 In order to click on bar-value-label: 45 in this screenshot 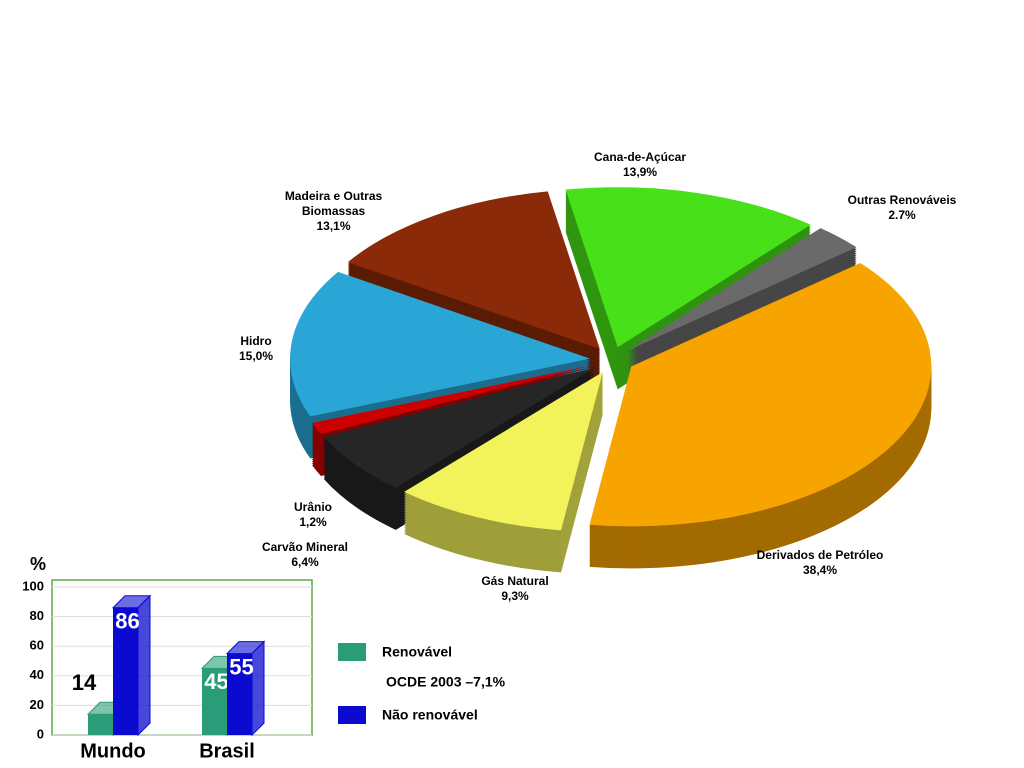, I will do `click(216, 681)`.